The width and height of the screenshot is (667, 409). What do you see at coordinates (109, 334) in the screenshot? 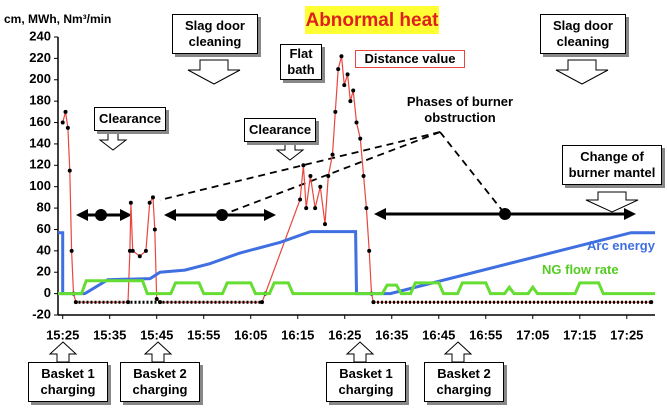
I see `x-tick-label: 15:35` at bounding box center [109, 334].